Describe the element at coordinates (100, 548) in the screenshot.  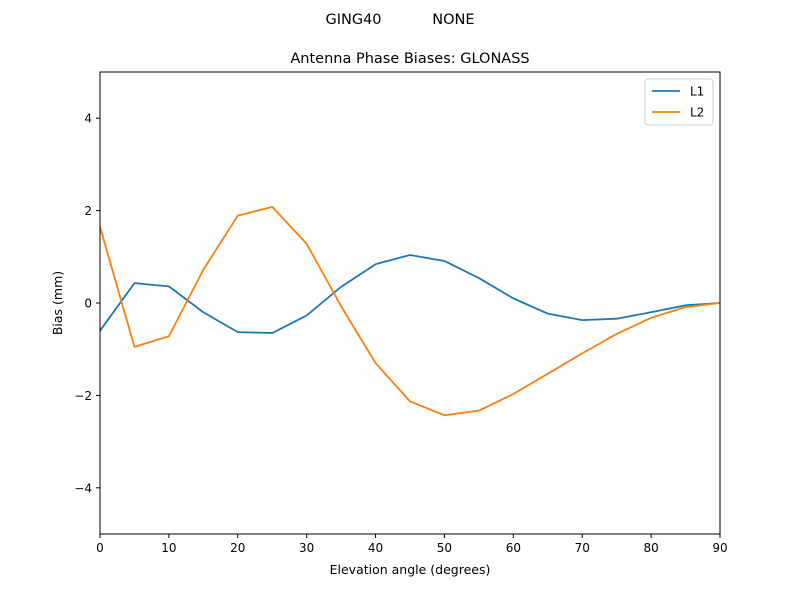
I see `x-tick-label: 0` at that location.